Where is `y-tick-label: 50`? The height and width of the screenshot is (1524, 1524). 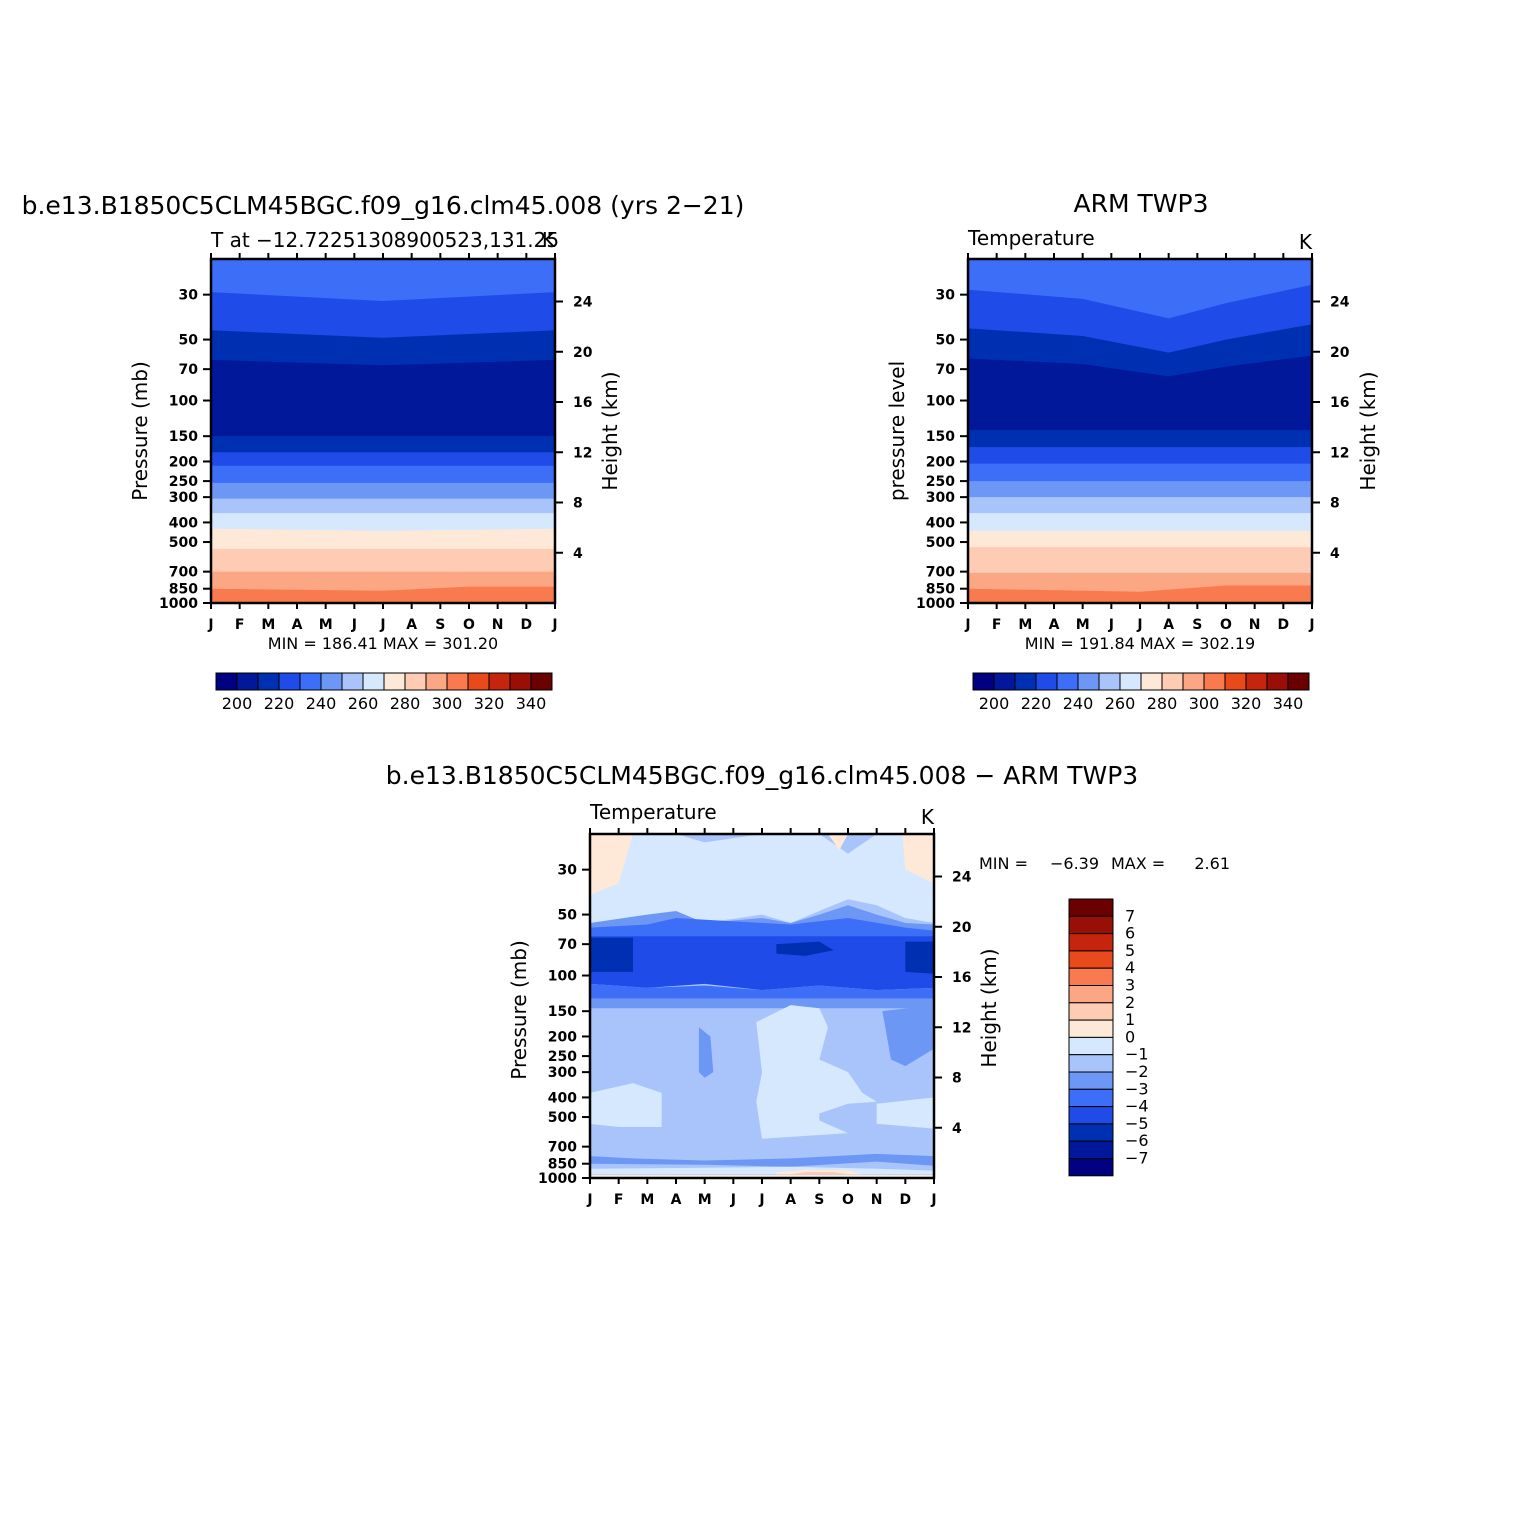
y-tick-label: 50 is located at coordinates (189, 341).